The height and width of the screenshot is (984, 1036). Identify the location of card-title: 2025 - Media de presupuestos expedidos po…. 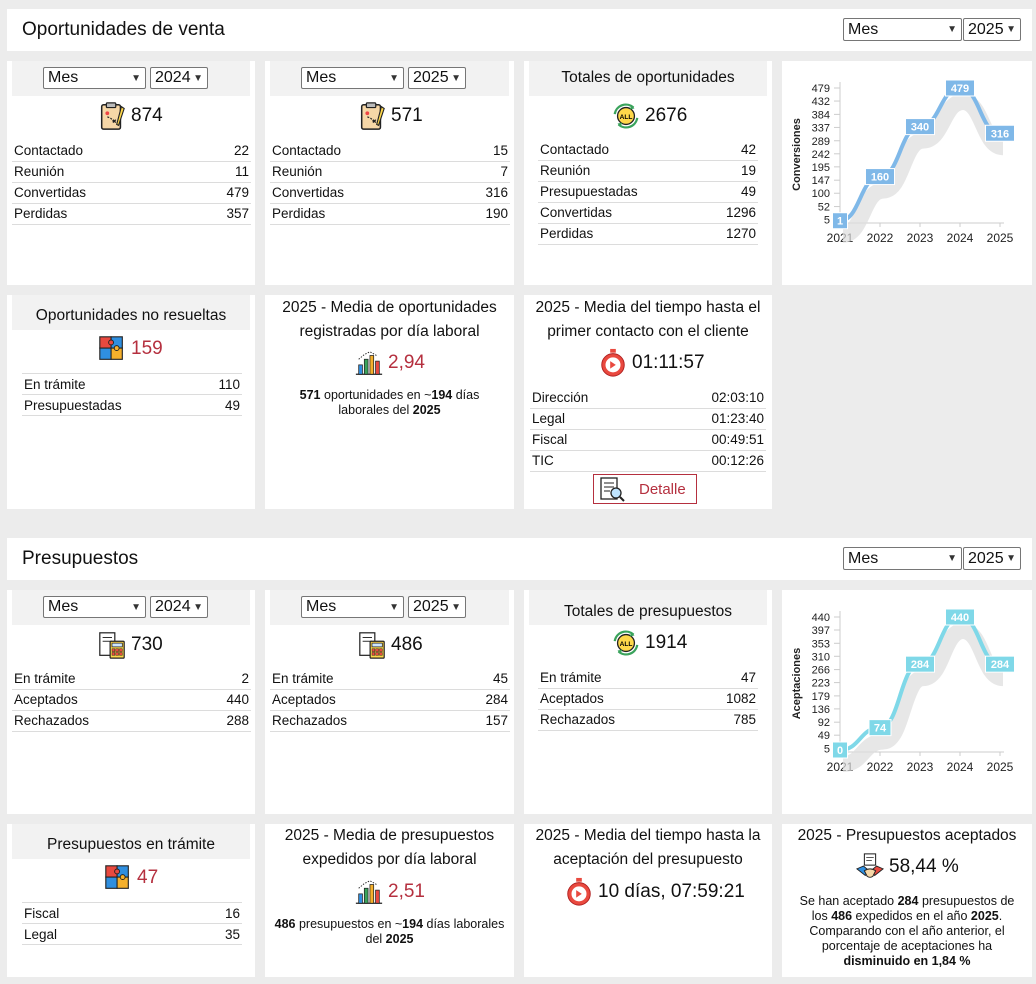
(389, 847).